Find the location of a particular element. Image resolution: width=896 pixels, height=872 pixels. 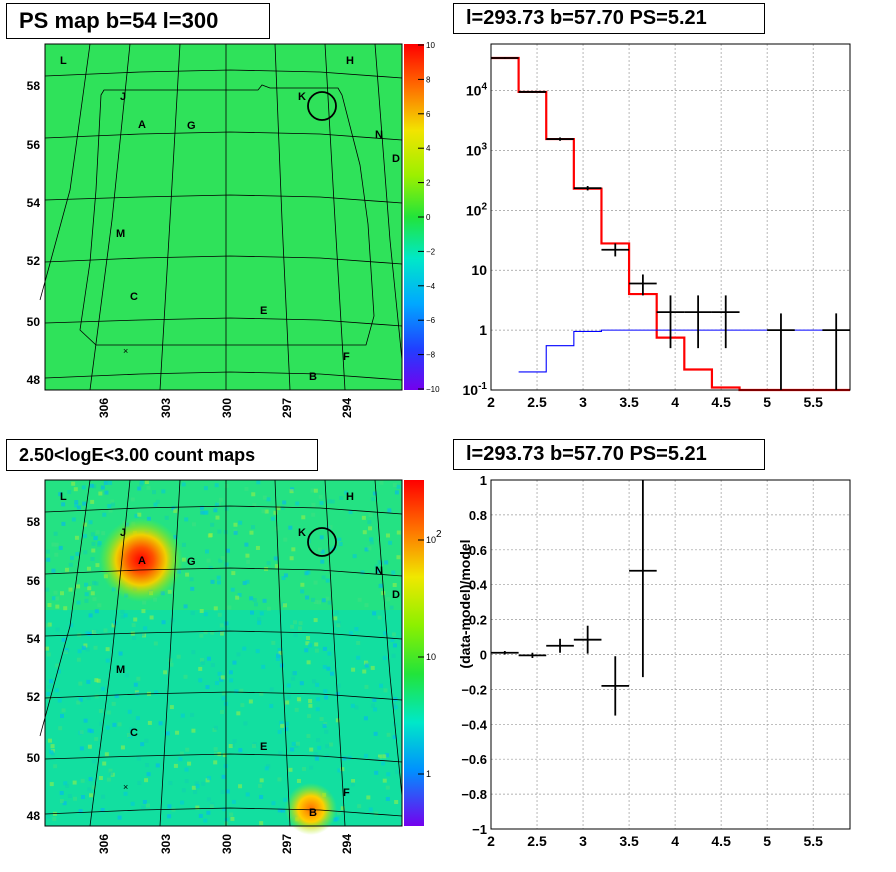

y-tick-label: 56 is located at coordinates (34, 145).